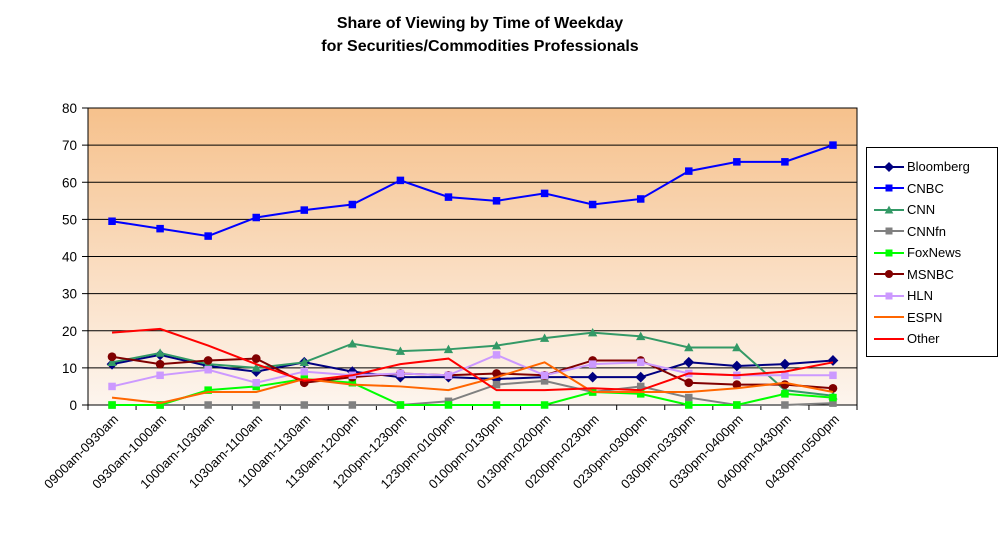 The height and width of the screenshot is (538, 1001). I want to click on y-axis-label: 20, so click(69, 331).